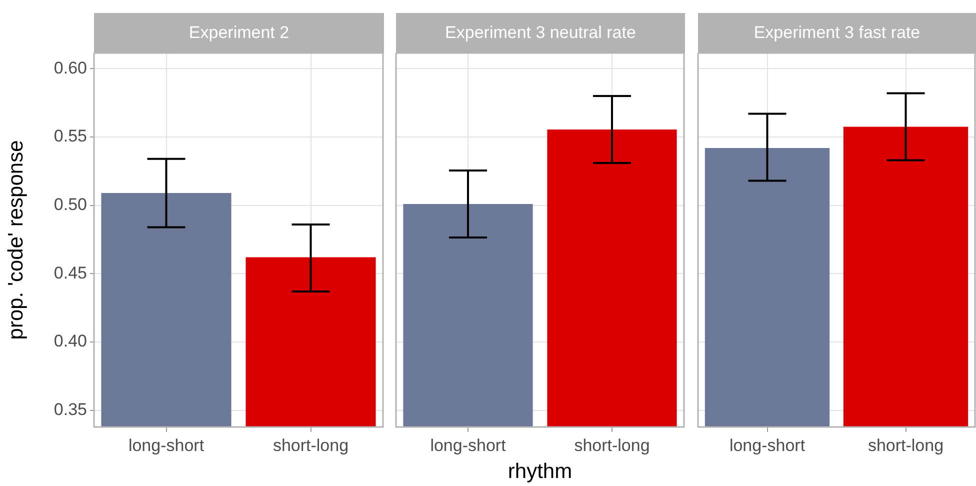  Describe the element at coordinates (70, 68) in the screenshot. I see `y-tick-label: 0.60` at that location.